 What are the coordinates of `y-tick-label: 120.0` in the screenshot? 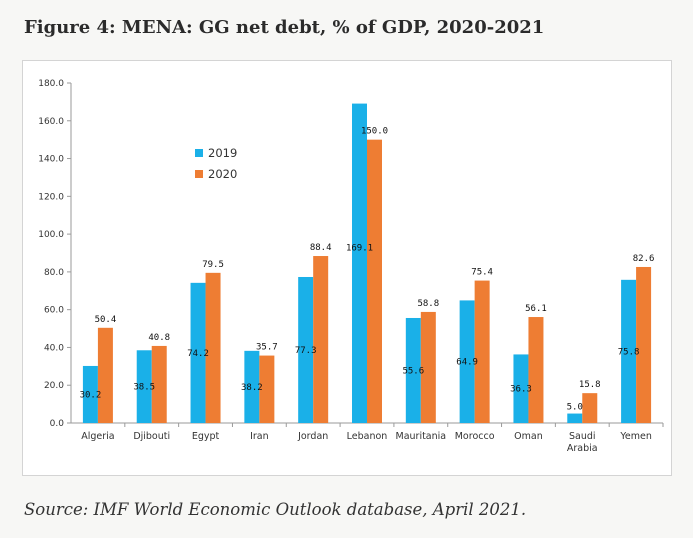 It's located at (51, 197).